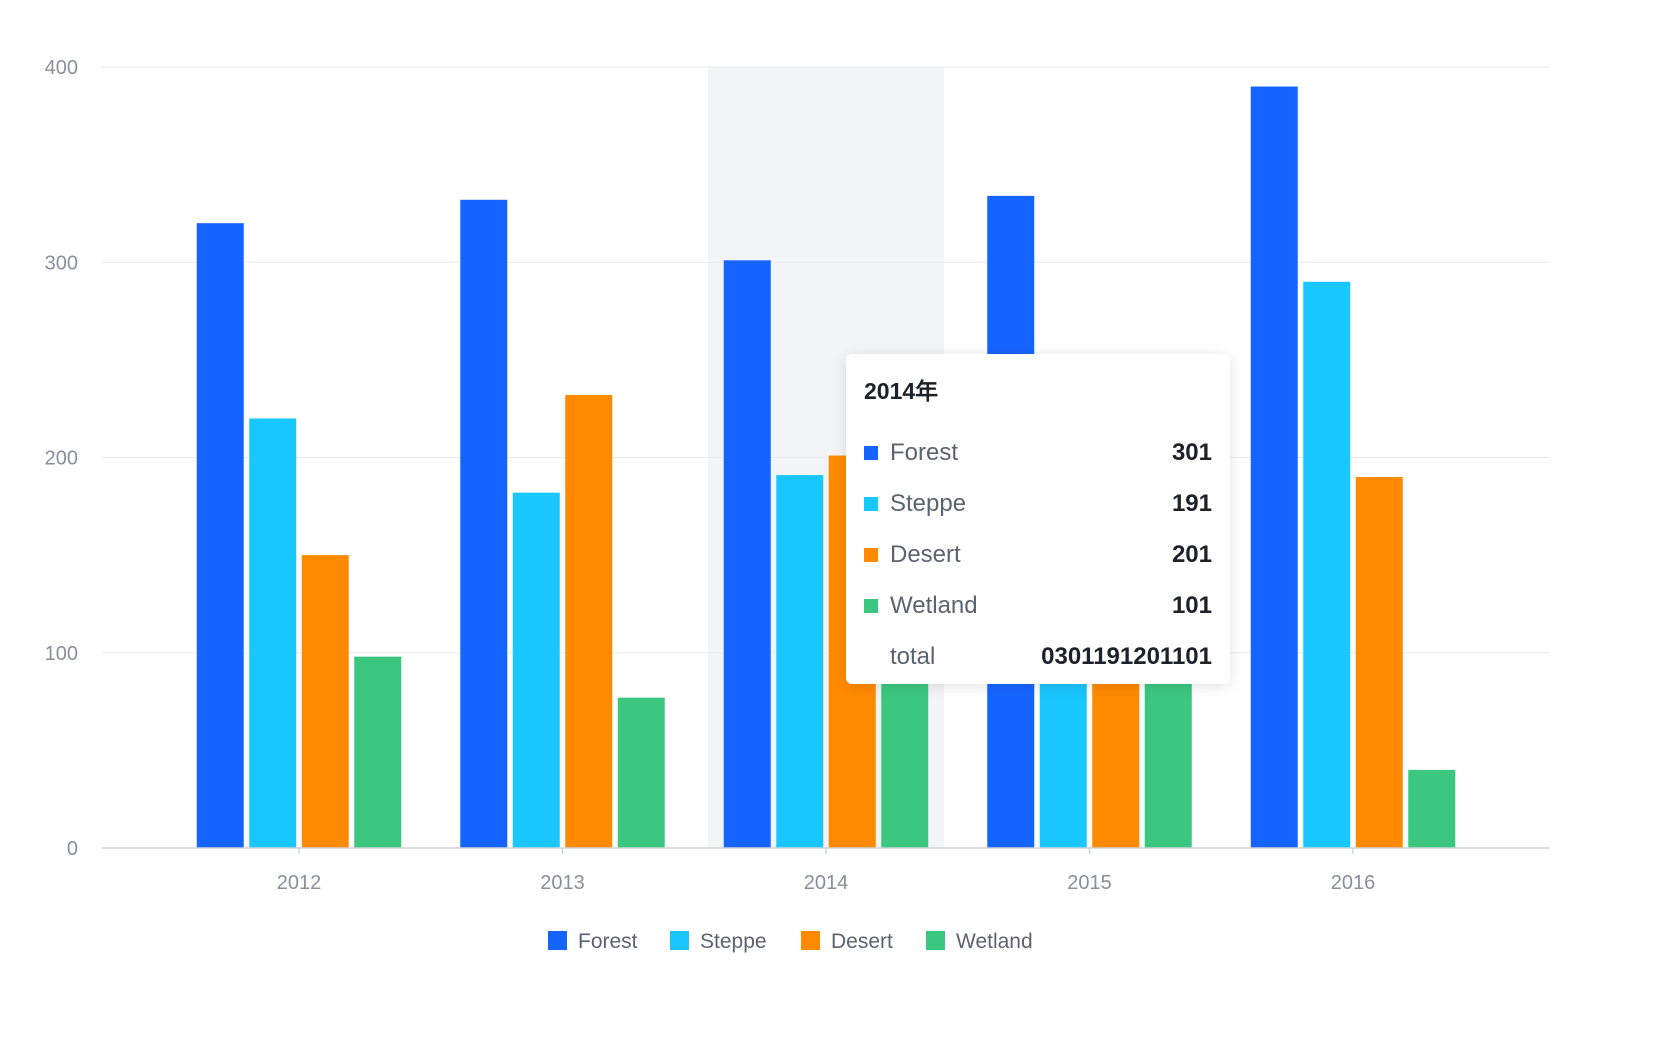 This screenshot has height=1048, width=1670. Describe the element at coordinates (220, 535) in the screenshot. I see `bar-forest-2012` at that location.